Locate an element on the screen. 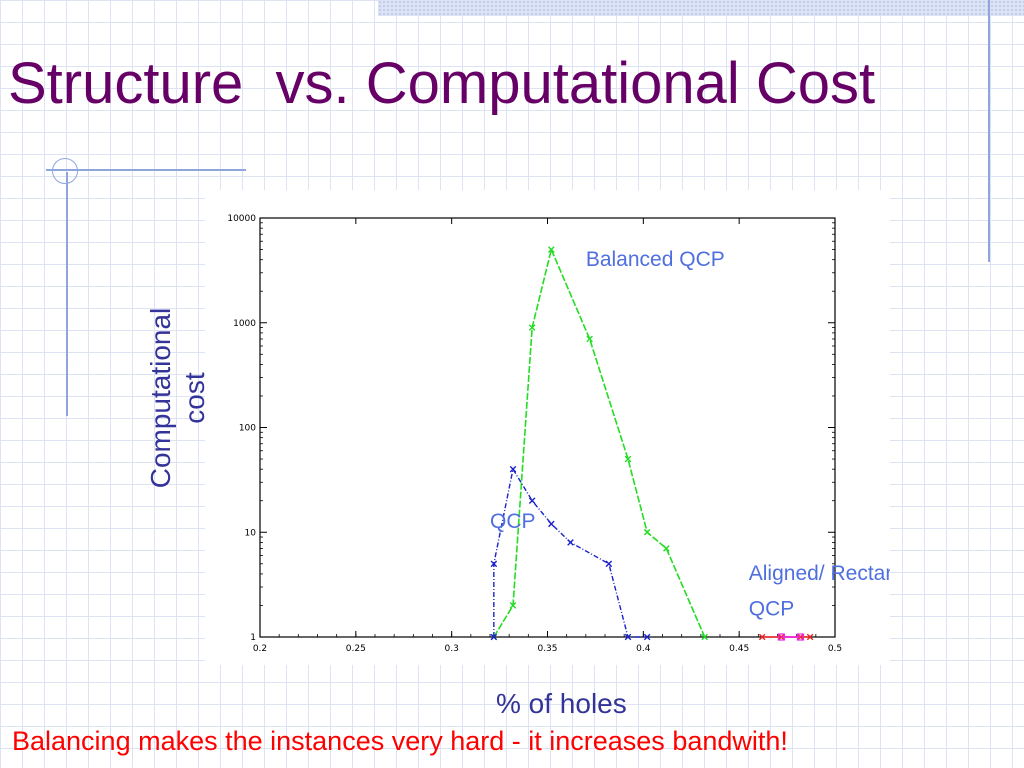 The width and height of the screenshot is (1024, 768). top-decorative-band is located at coordinates (701, 8).